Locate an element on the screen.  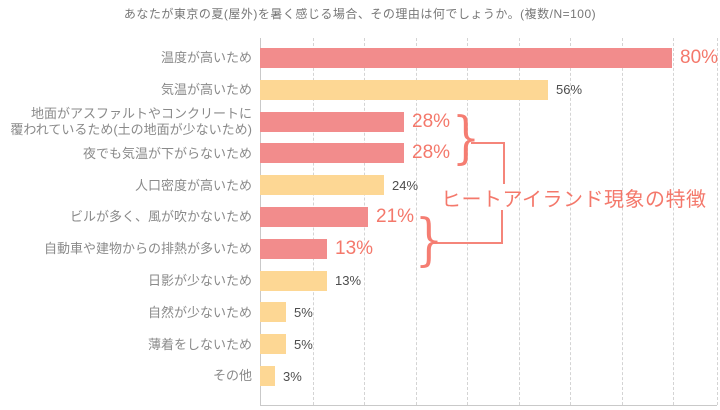
upper-brace: } is located at coordinates (466, 138).